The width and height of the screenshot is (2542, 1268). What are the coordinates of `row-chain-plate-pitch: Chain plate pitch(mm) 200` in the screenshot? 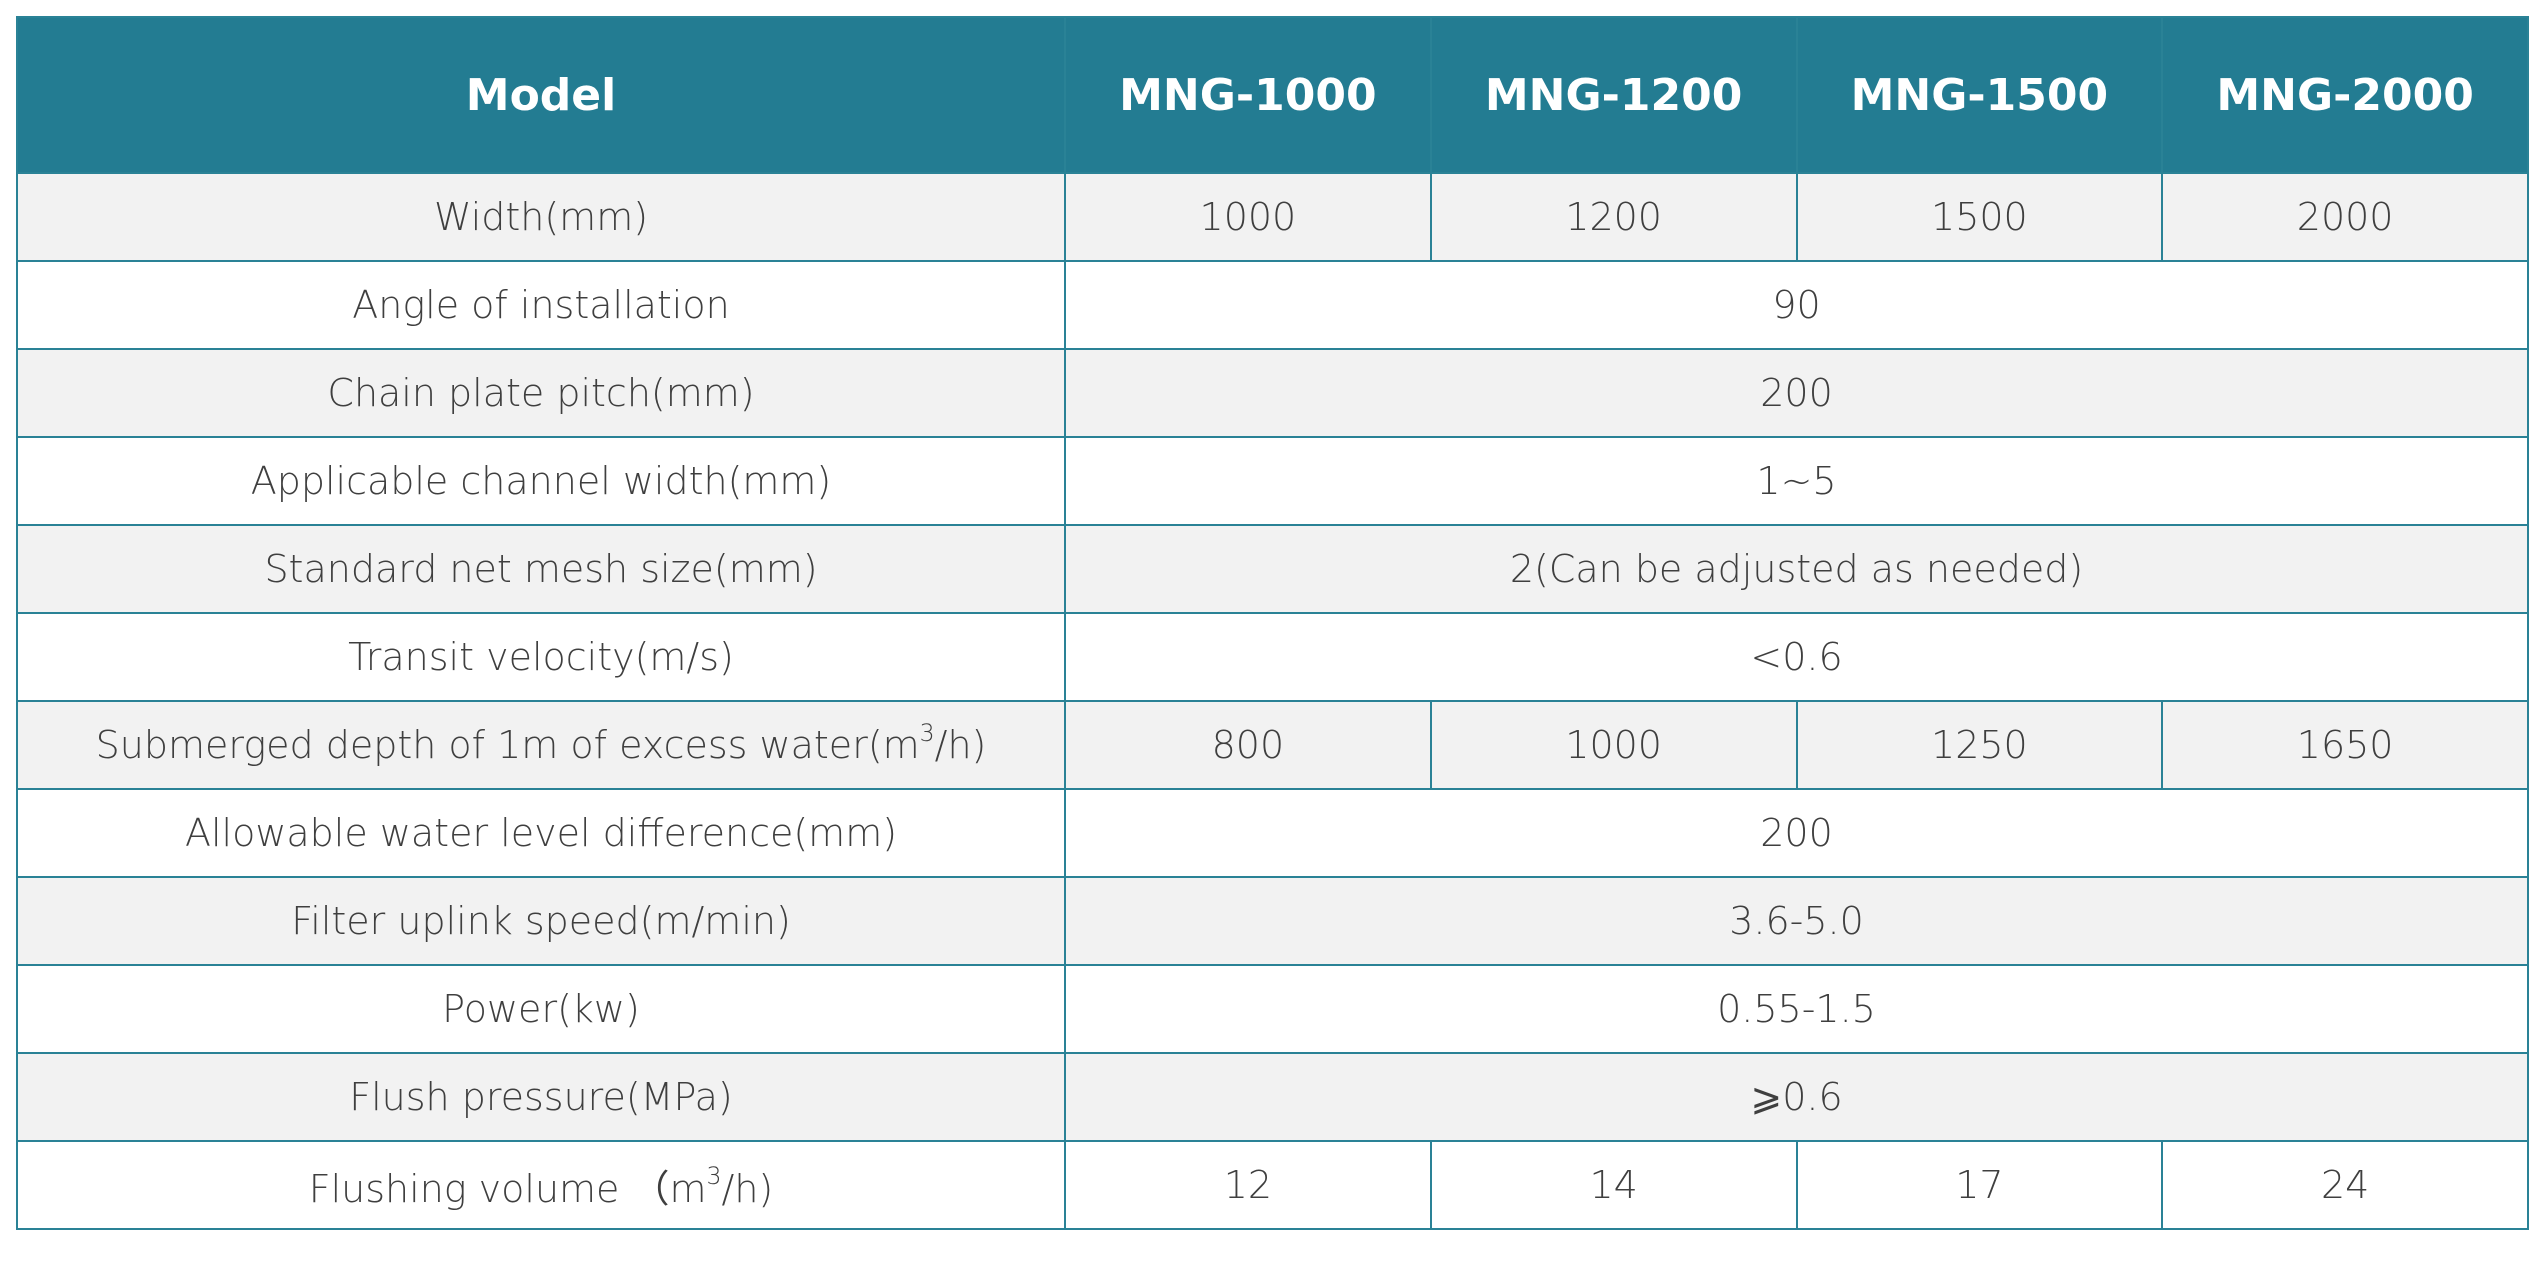 It's located at (1272, 393).